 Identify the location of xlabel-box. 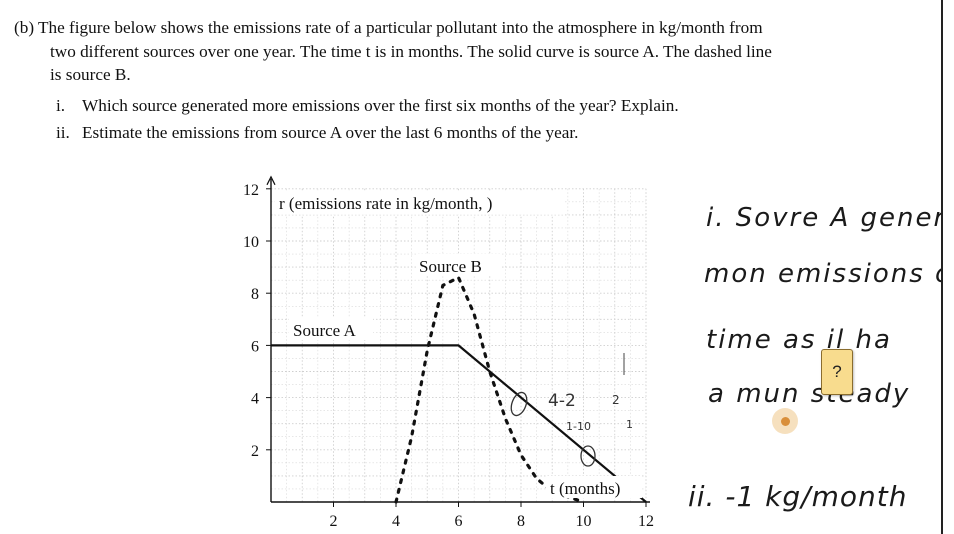
(594, 487).